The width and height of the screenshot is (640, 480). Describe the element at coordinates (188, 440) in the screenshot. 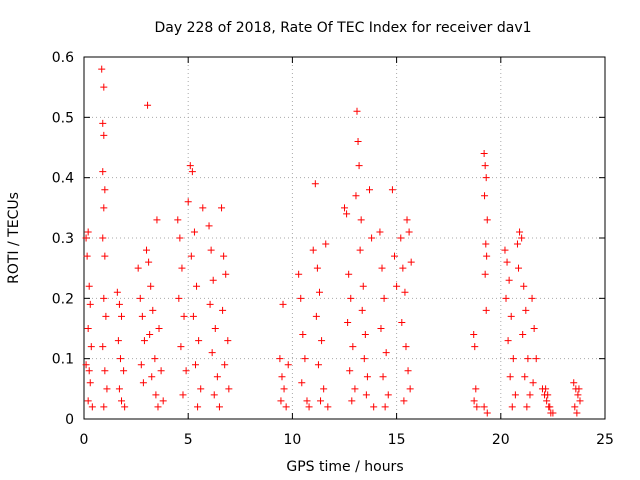

I see `x-tick-label: 5` at that location.